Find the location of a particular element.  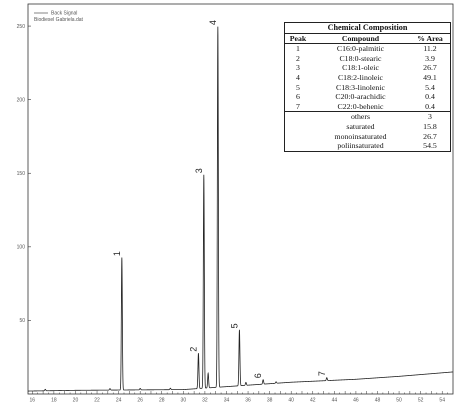

y-axis-ticks: 50 100 150 200 250 is located at coordinates (24, 174).